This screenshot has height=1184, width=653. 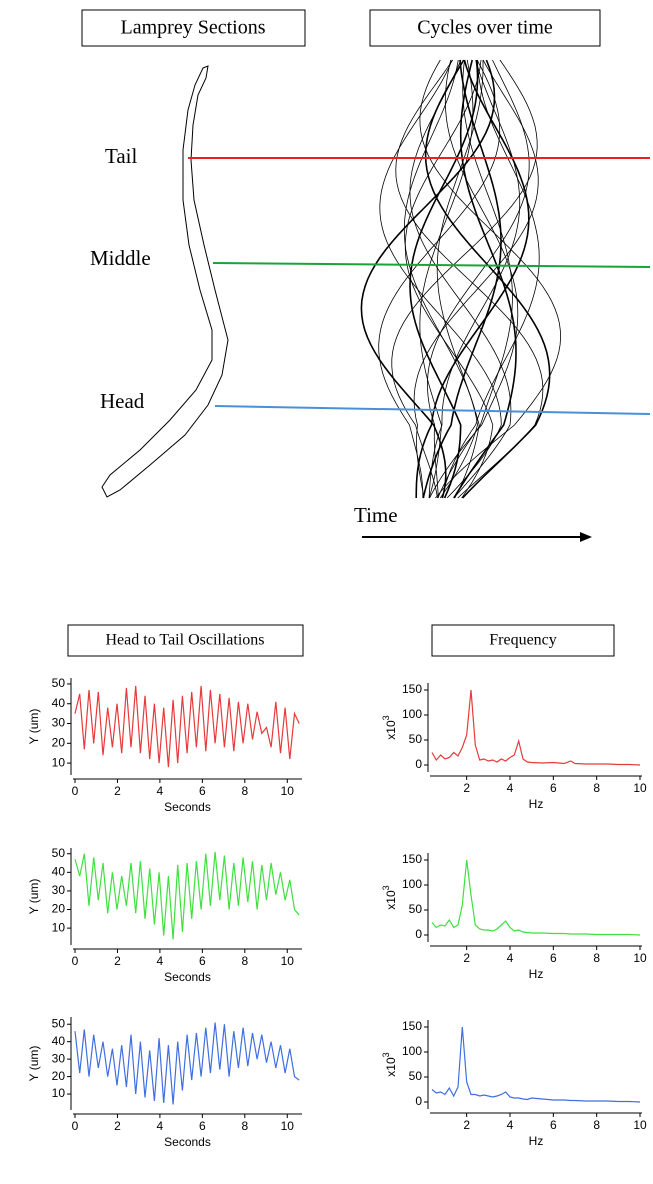 What do you see at coordinates (121, 156) in the screenshot?
I see `section-label: Tail` at bounding box center [121, 156].